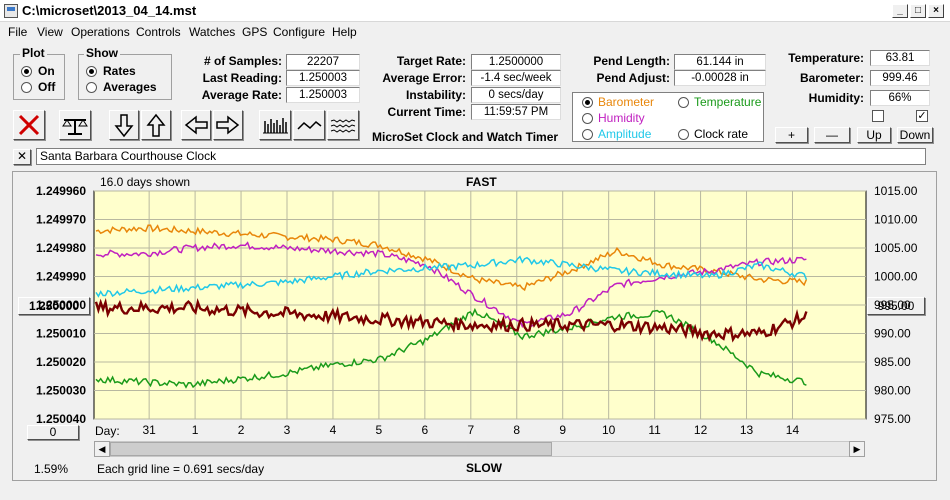 This screenshot has height=500, width=950. Describe the element at coordinates (465, 137) in the screenshot. I see `app-caption: MicroSet Clock and Watch Timer` at that location.